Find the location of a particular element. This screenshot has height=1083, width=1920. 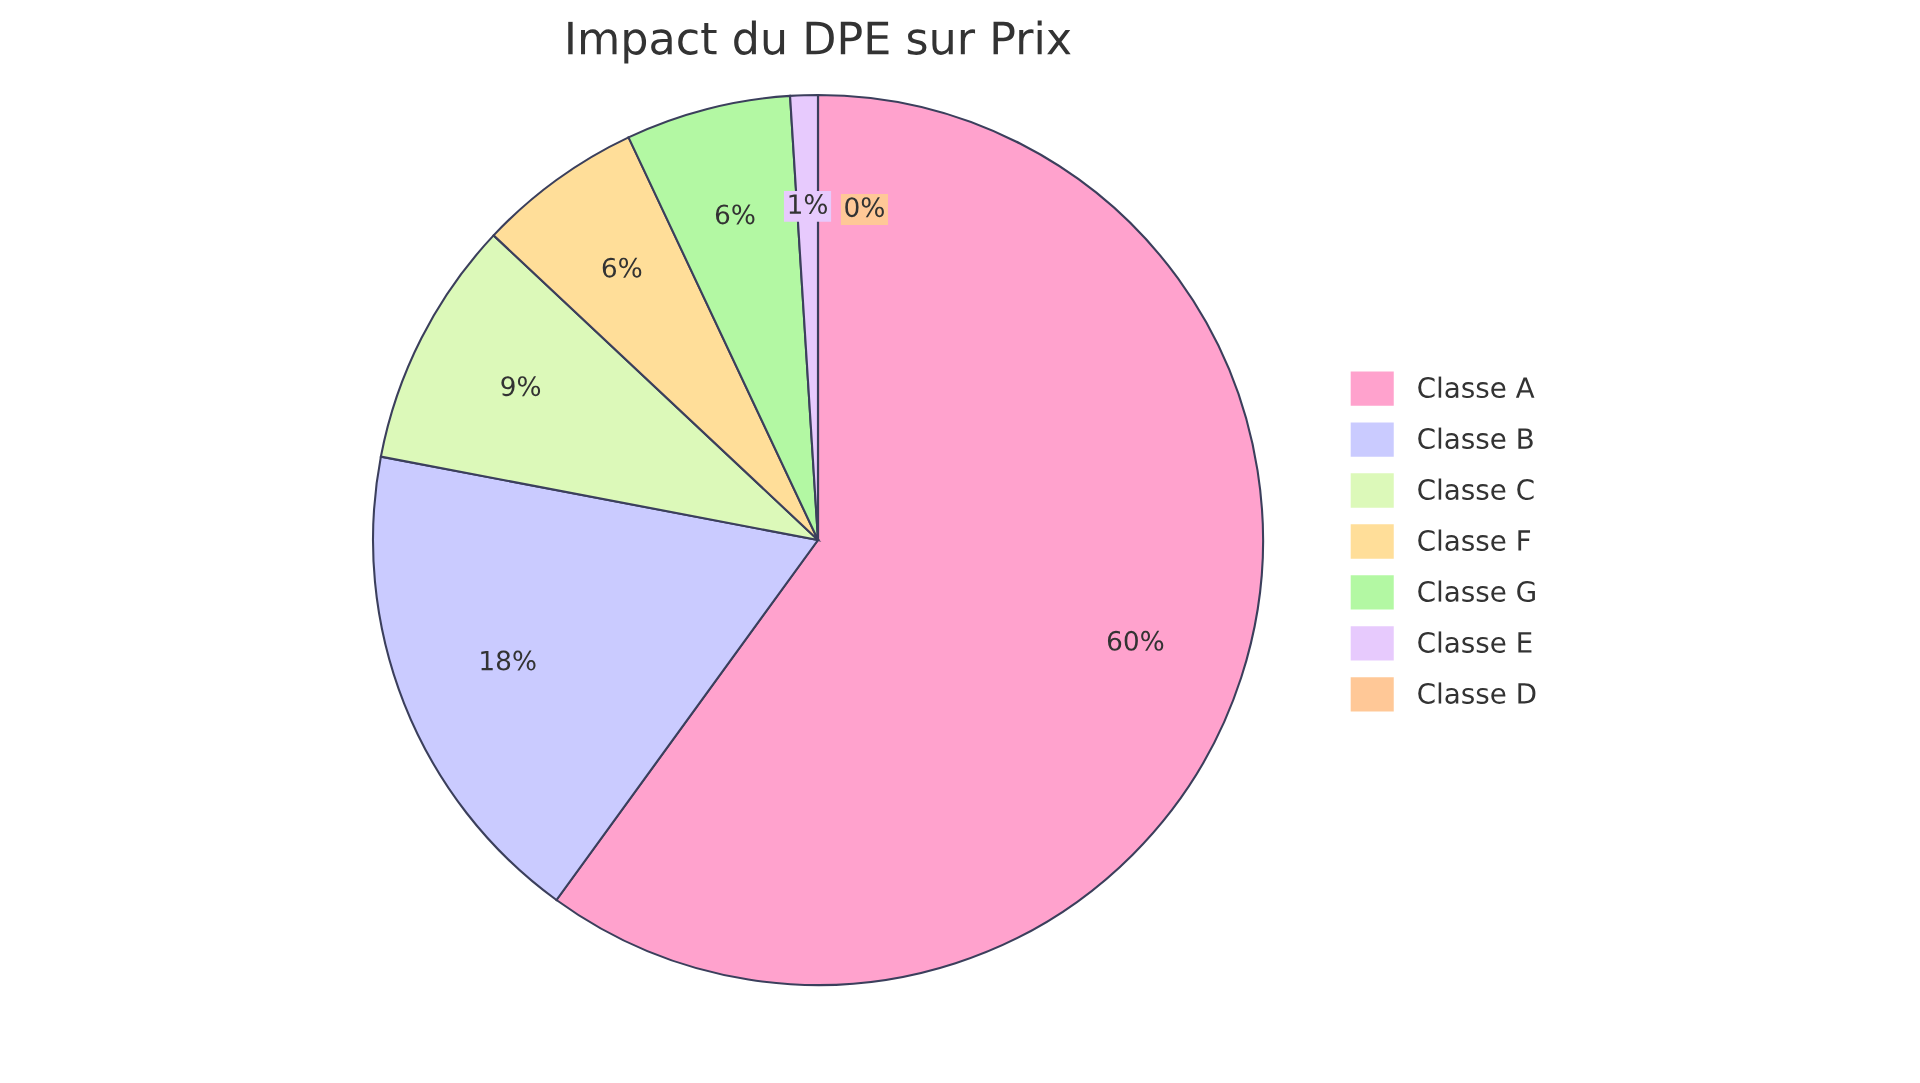

legend-label: Classe E is located at coordinates (1475, 642).